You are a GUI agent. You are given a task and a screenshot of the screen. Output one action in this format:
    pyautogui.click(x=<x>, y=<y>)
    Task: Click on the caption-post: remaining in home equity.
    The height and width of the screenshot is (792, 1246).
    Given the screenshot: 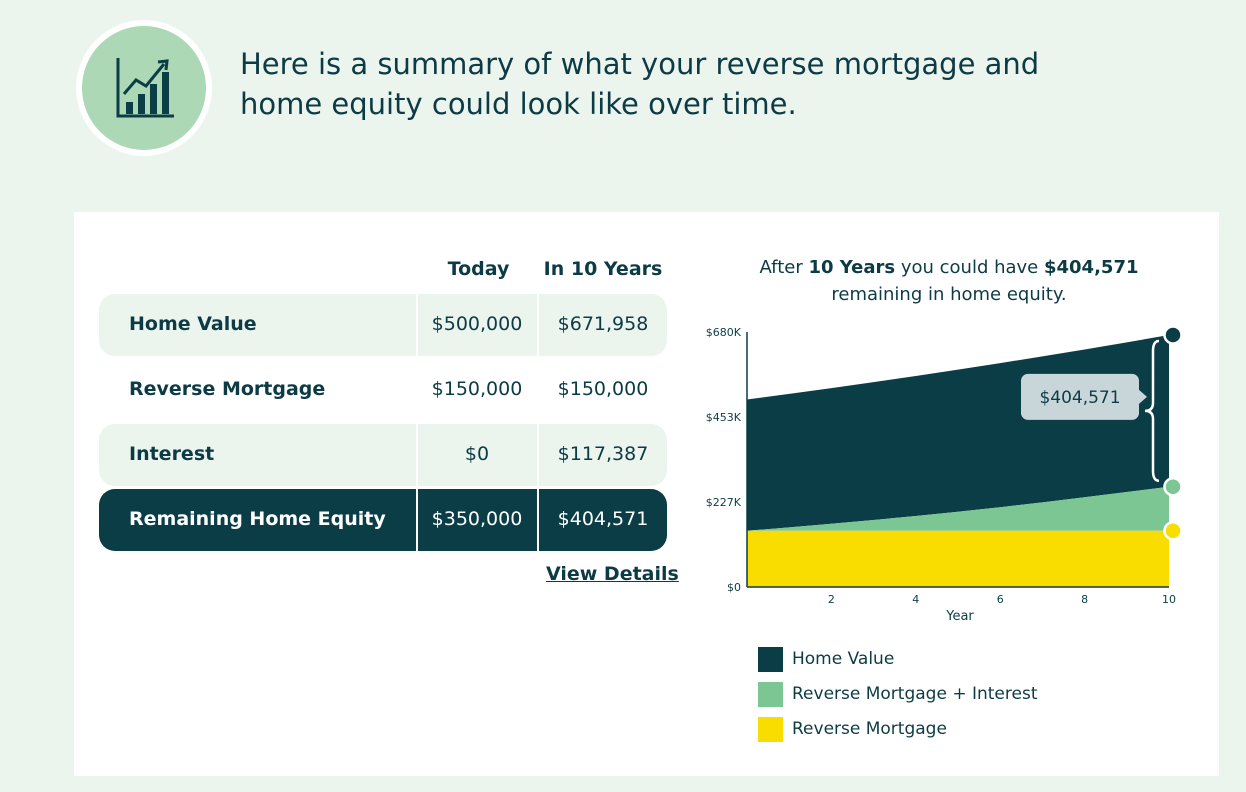 What is the action you would take?
    pyautogui.click(x=949, y=294)
    